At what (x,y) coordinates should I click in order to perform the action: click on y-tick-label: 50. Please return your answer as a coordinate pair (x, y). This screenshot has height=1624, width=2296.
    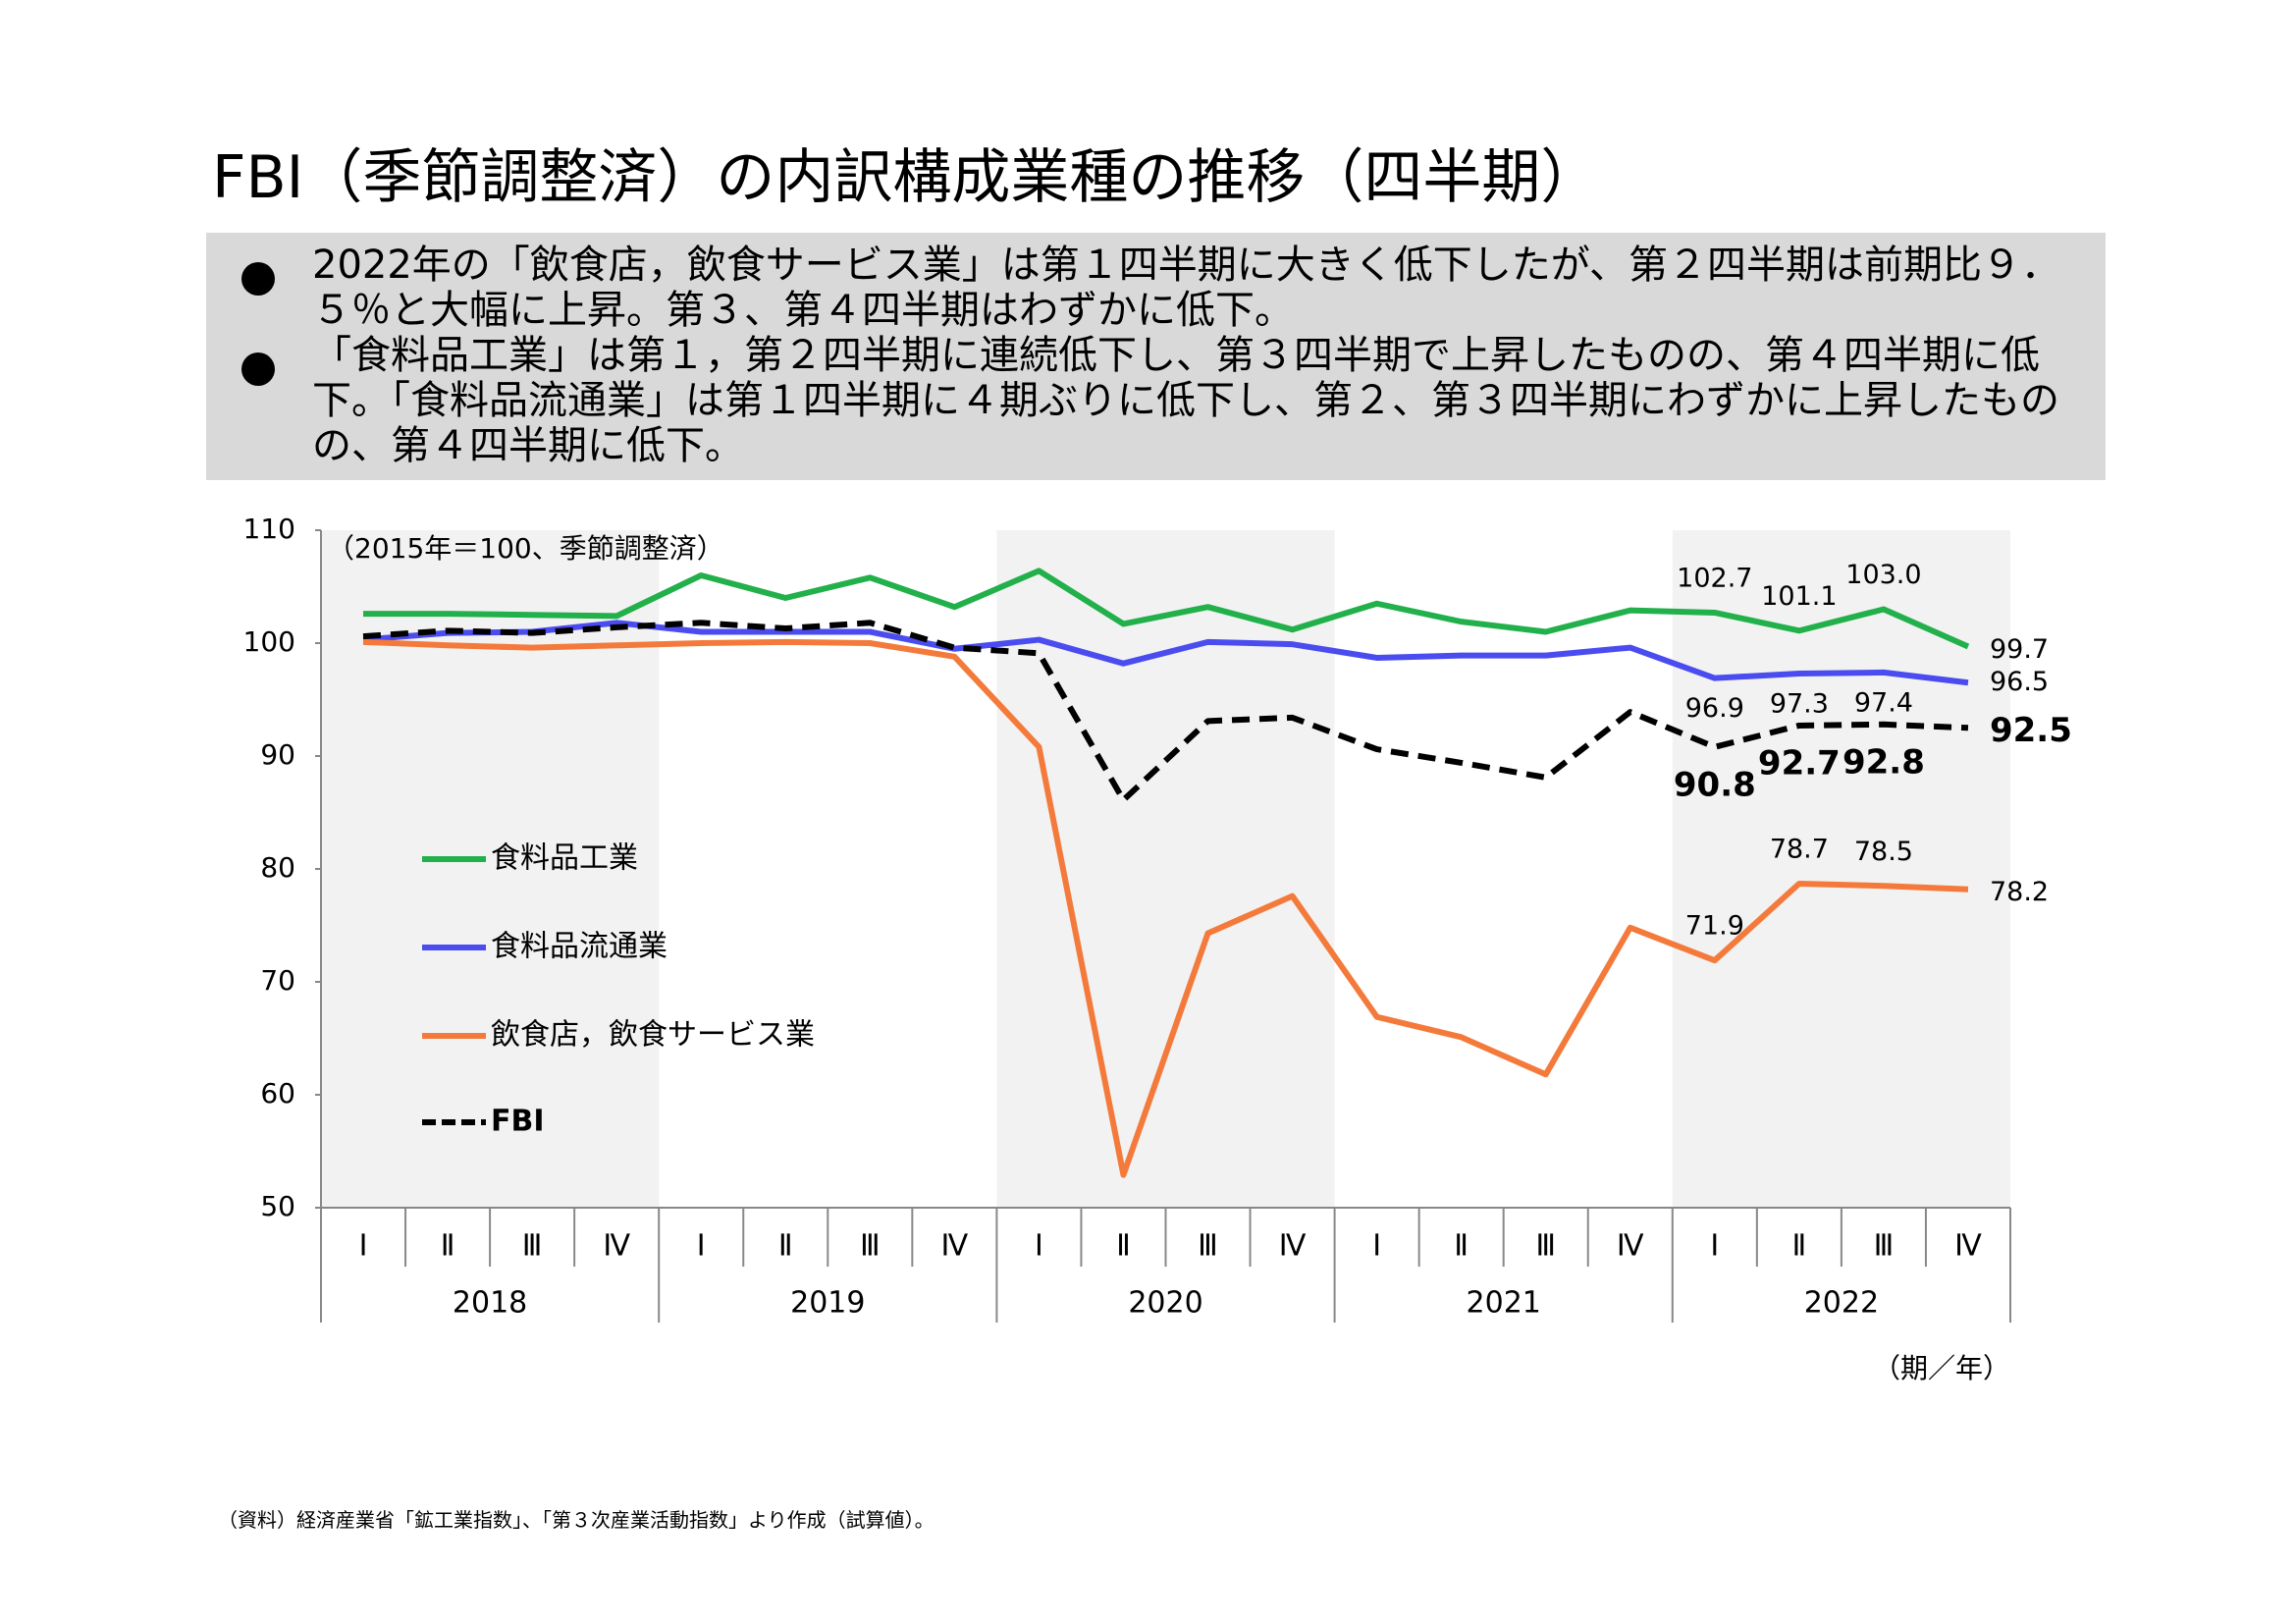
    Looking at the image, I should click on (277, 1206).